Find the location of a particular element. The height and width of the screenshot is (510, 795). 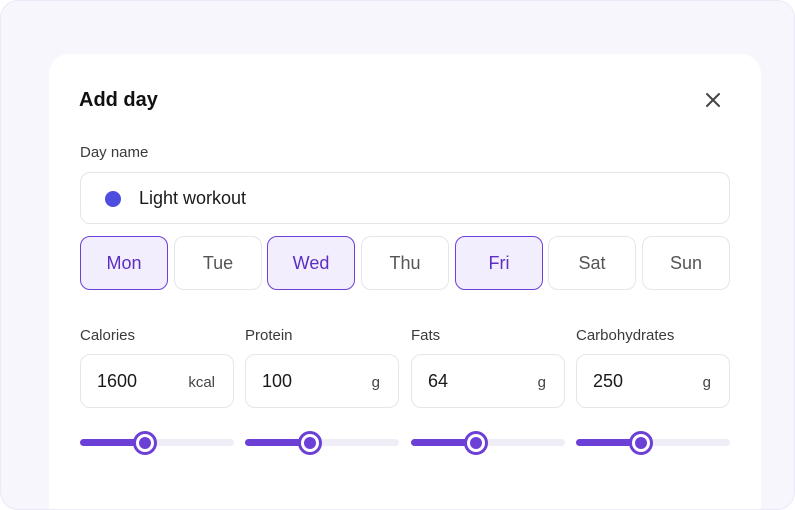

day-toggle-tue: Tue is located at coordinates (218, 263).